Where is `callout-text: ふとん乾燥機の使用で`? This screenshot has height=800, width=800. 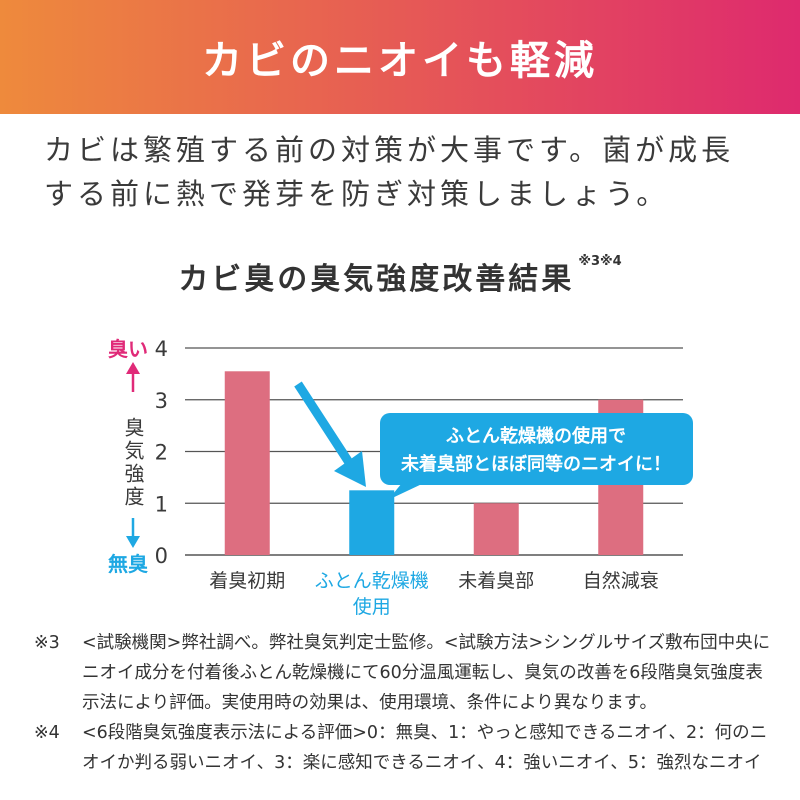 callout-text: ふとん乾燥機の使用で is located at coordinates (536, 436).